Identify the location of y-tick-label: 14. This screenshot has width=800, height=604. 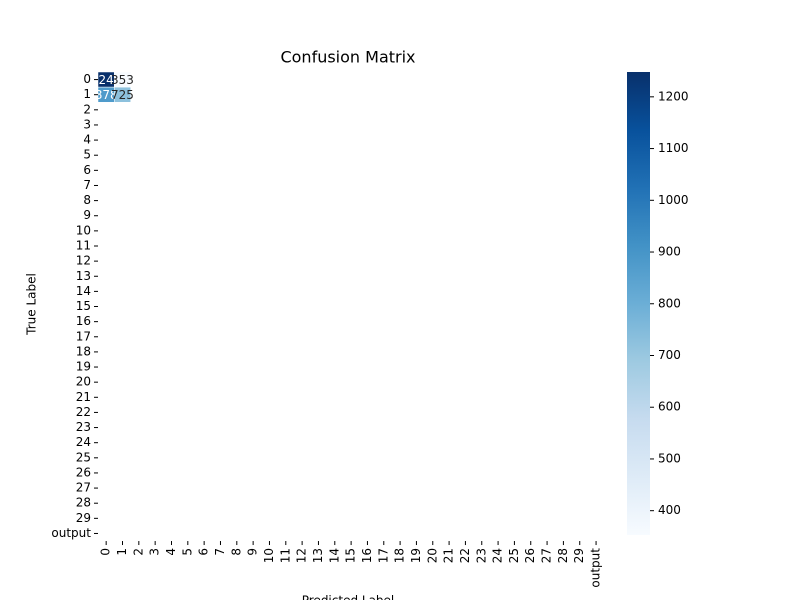
(83, 291).